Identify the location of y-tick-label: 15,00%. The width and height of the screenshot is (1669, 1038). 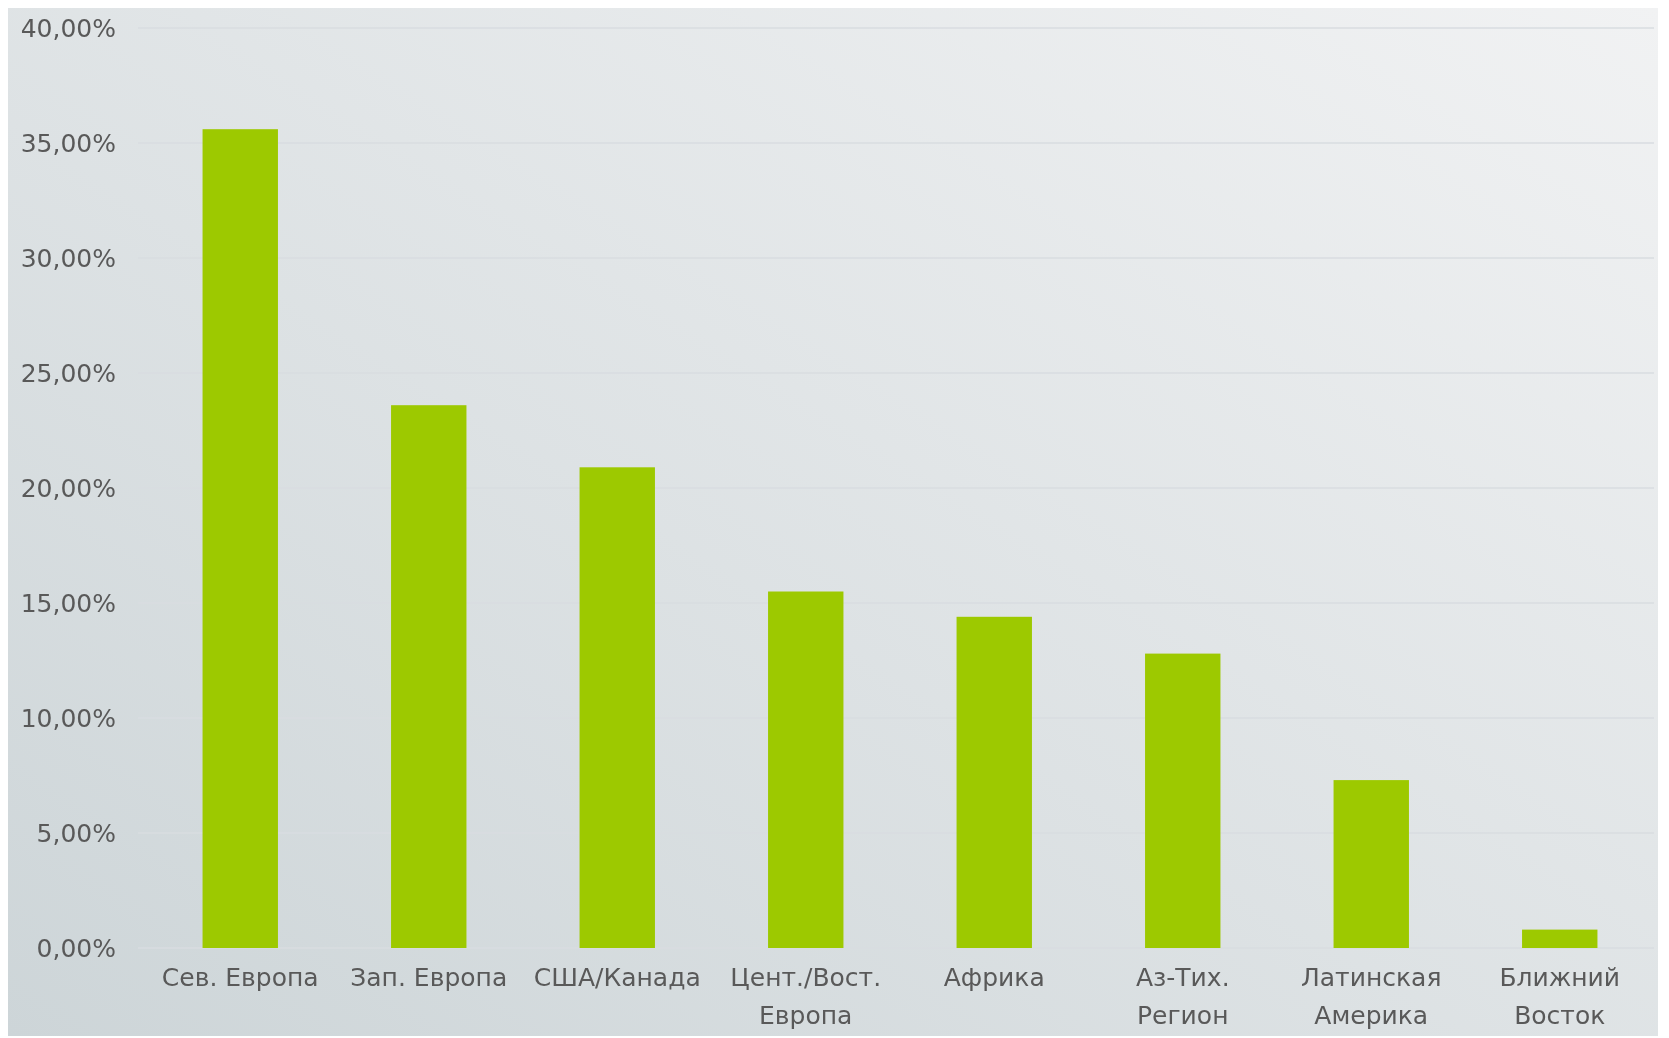
(68, 603).